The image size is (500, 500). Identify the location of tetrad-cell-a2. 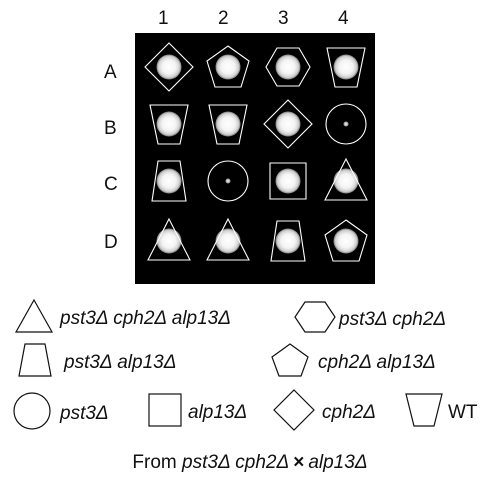
(228, 66).